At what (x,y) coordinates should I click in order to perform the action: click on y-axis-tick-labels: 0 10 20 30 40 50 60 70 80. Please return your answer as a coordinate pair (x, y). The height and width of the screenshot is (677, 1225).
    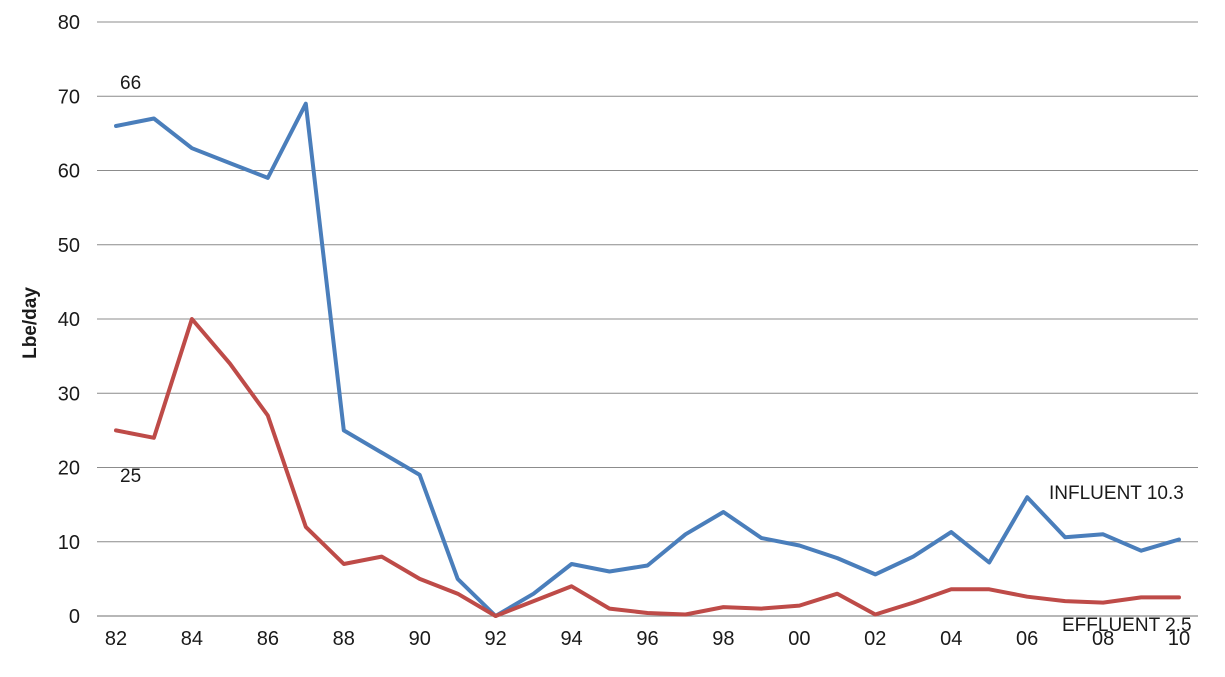
    Looking at the image, I should click on (69, 320).